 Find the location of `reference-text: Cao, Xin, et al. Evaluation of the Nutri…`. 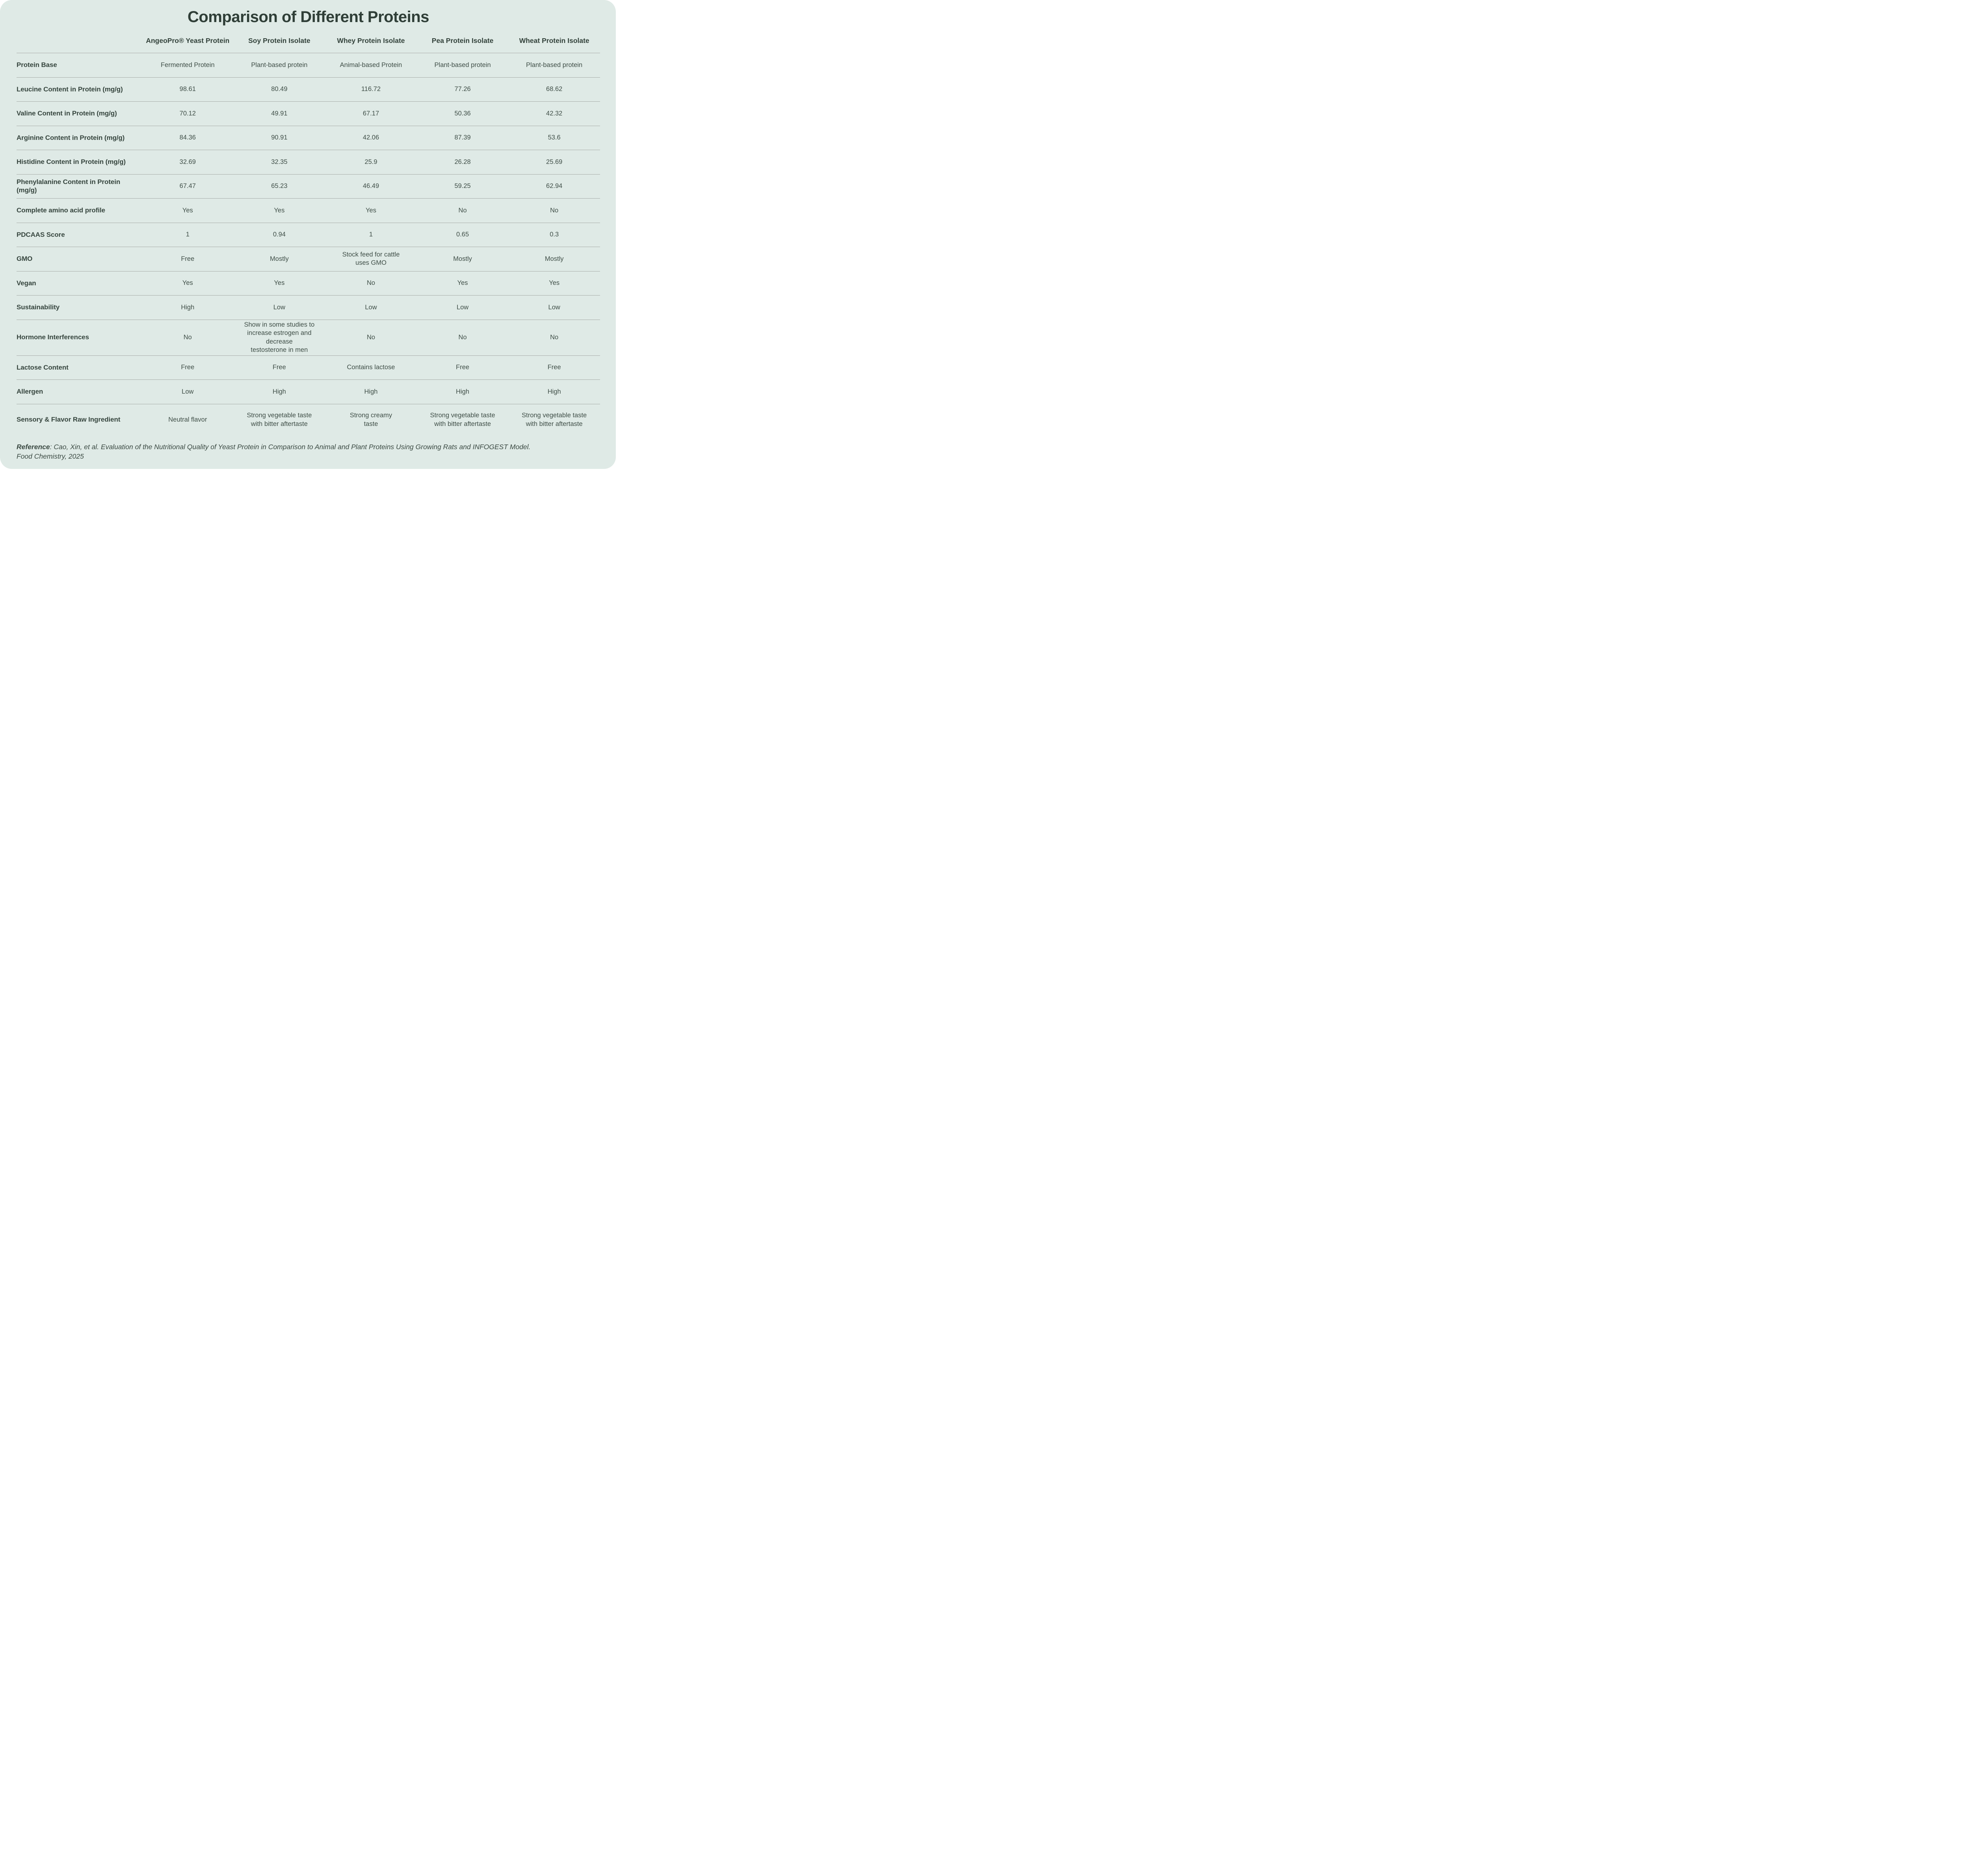

reference-text: Cao, Xin, et al. Evaluation of the Nutri… is located at coordinates (292, 447).